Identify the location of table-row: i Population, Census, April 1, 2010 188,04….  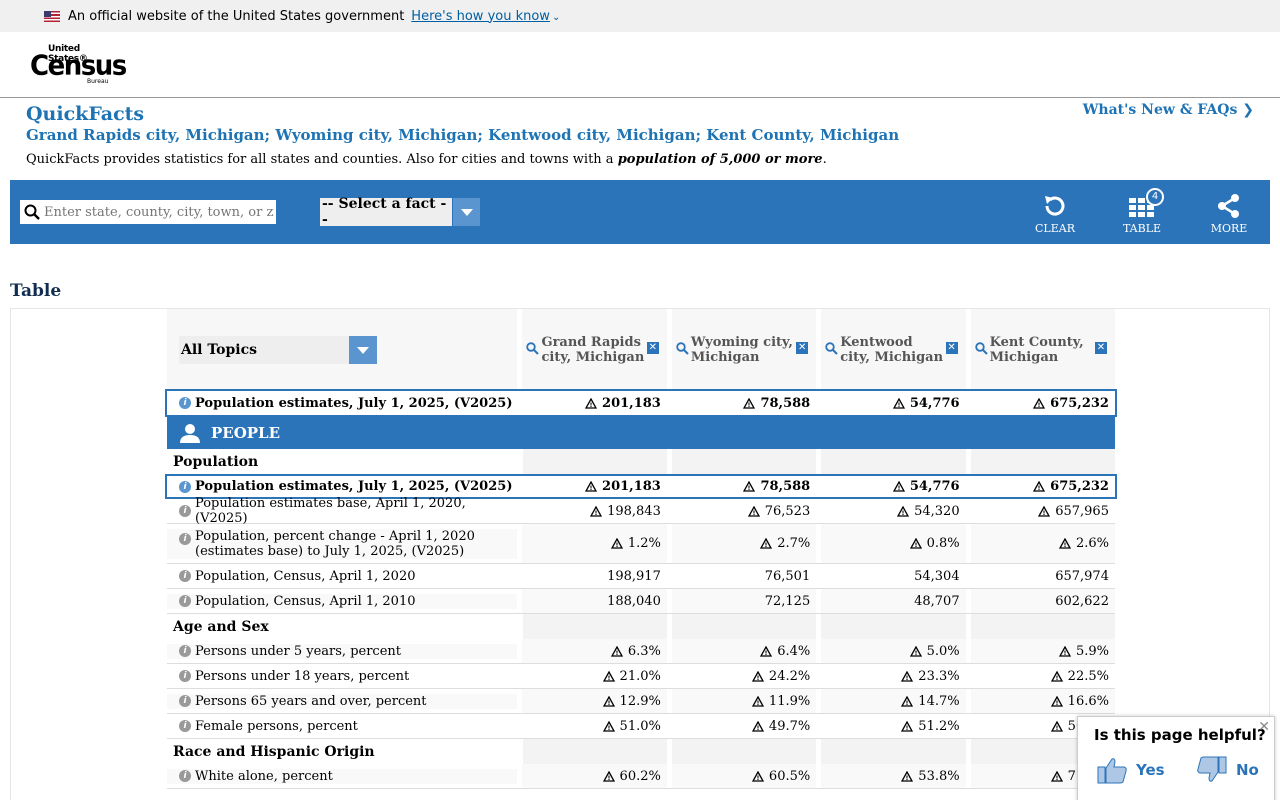
(641, 601).